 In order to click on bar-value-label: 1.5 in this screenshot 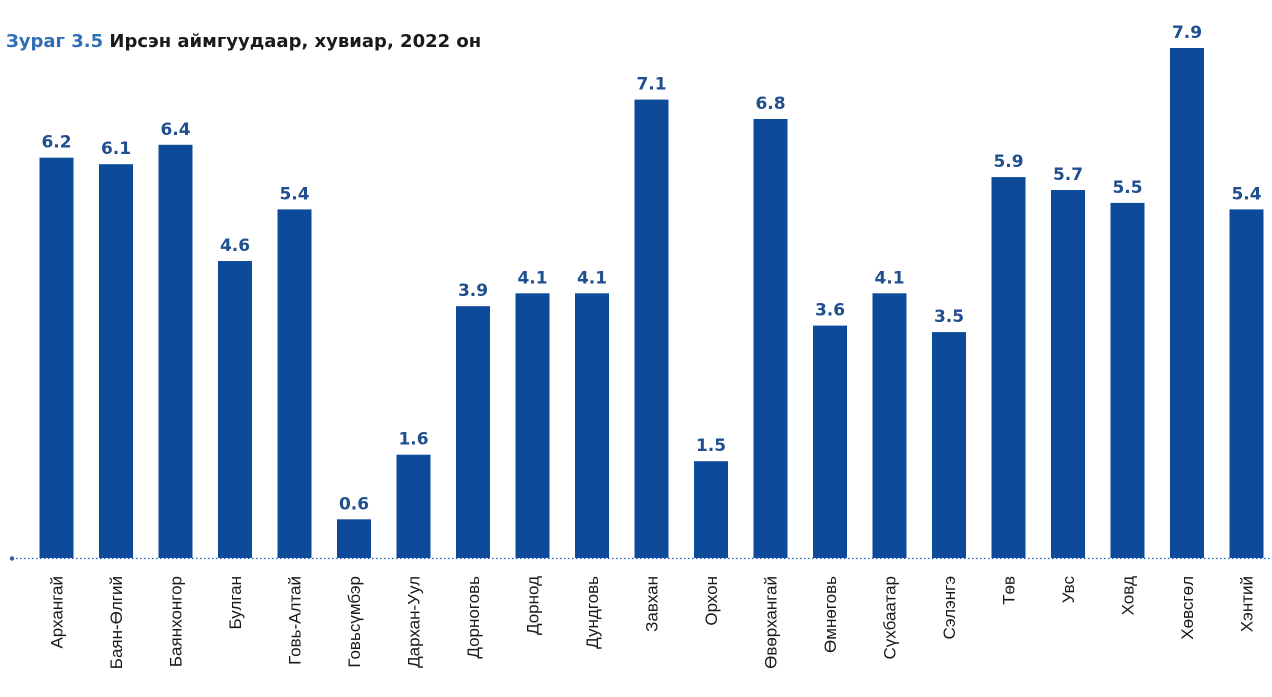, I will do `click(711, 446)`.